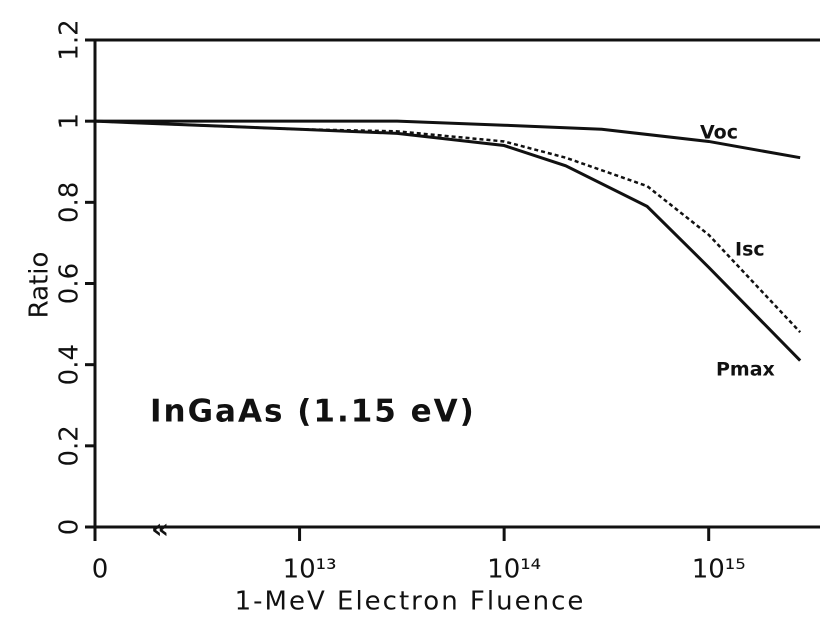 This screenshot has height=617, width=820. I want to click on annotation: InGaAs (1.15 eV), so click(313, 412).